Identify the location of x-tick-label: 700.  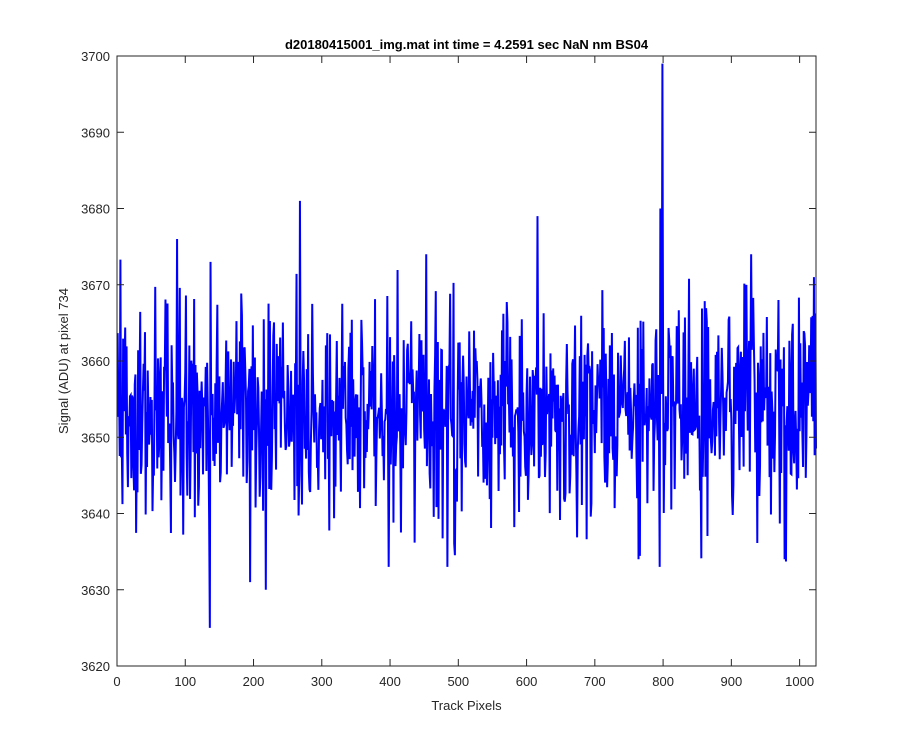
(595, 681).